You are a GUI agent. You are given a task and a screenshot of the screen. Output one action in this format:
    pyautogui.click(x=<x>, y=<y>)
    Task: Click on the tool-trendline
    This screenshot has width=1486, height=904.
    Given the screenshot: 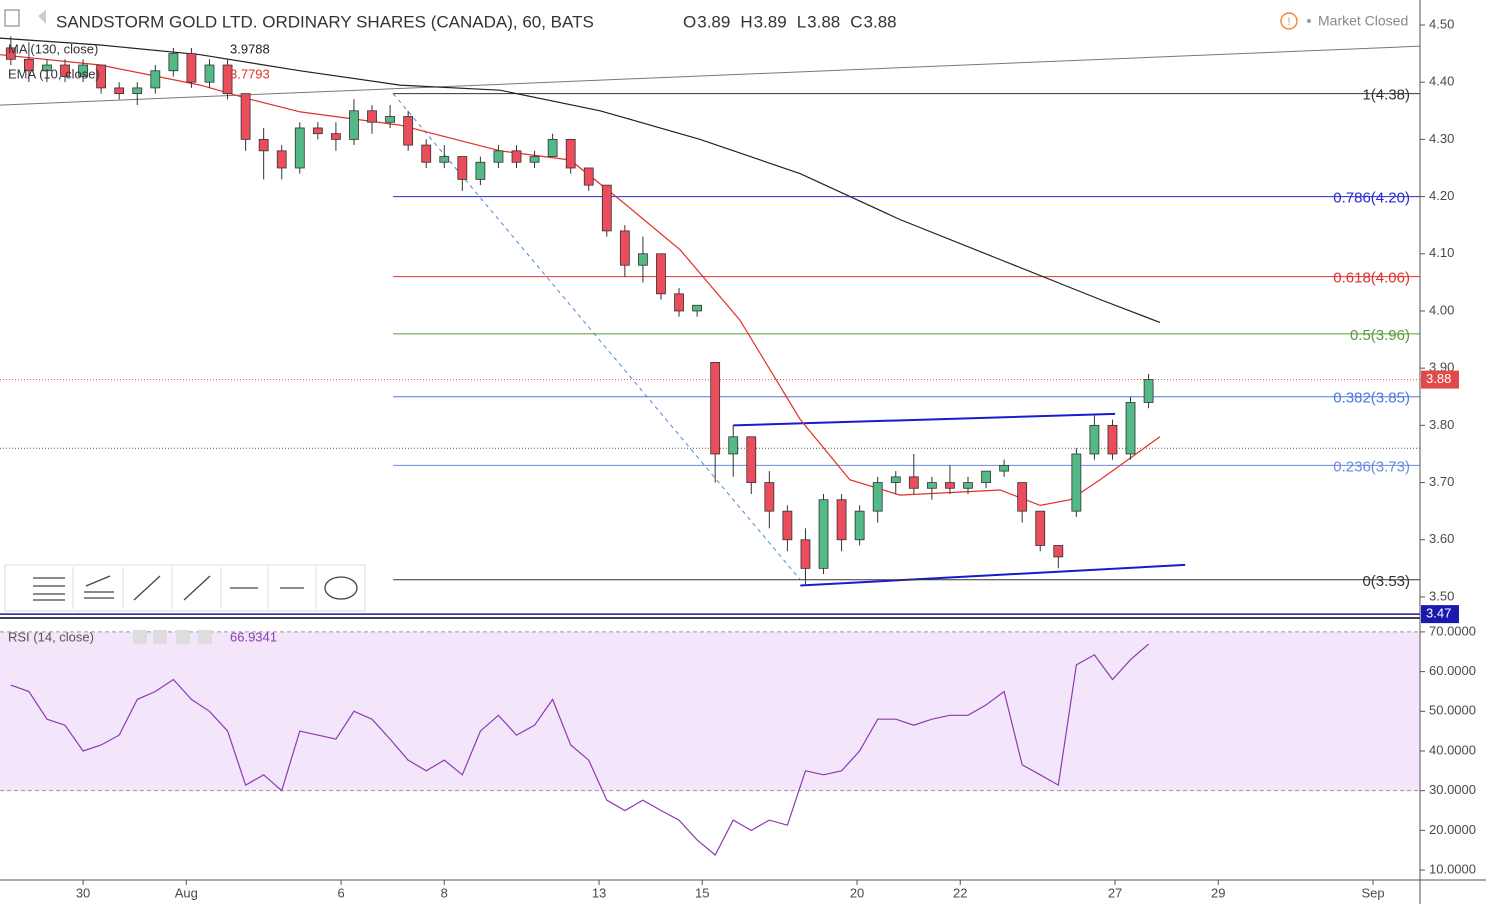 What is the action you would take?
    pyautogui.click(x=147, y=588)
    